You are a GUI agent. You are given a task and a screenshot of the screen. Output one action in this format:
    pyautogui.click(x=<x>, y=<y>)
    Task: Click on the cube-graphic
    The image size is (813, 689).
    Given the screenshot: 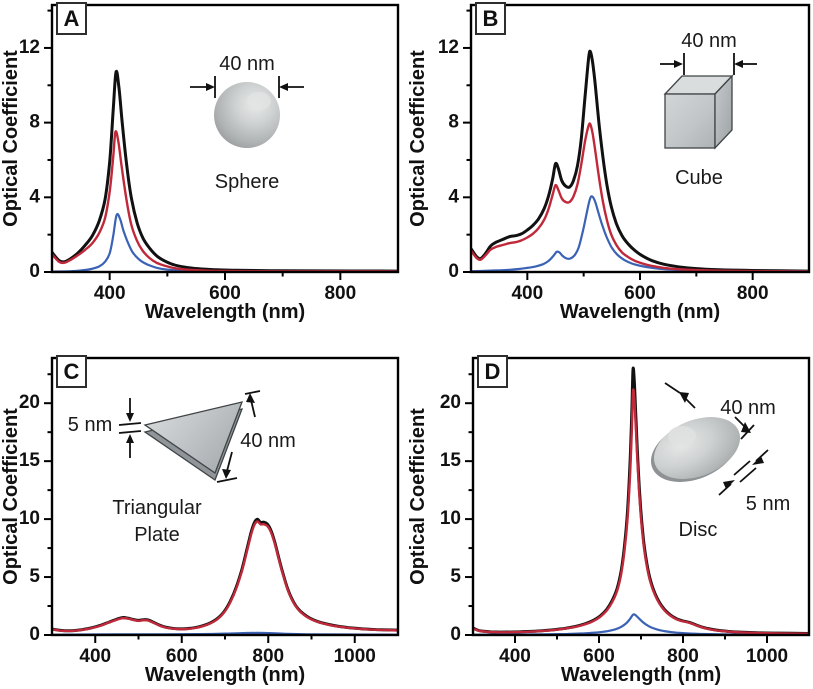 What is the action you would take?
    pyautogui.click(x=698, y=112)
    